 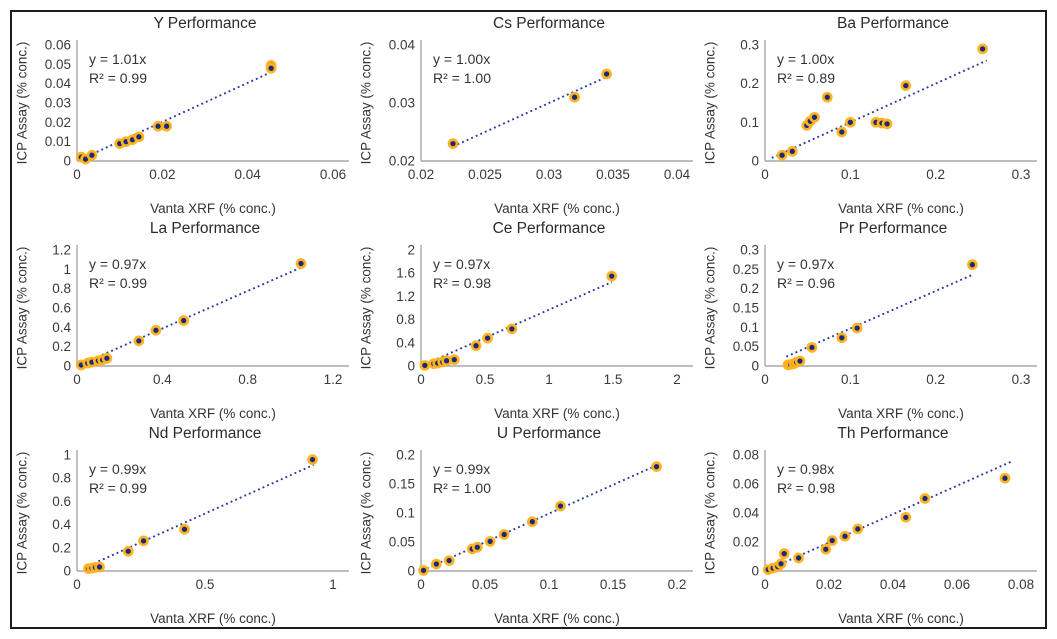 I want to click on svg-text: 2, so click(x=677, y=379).